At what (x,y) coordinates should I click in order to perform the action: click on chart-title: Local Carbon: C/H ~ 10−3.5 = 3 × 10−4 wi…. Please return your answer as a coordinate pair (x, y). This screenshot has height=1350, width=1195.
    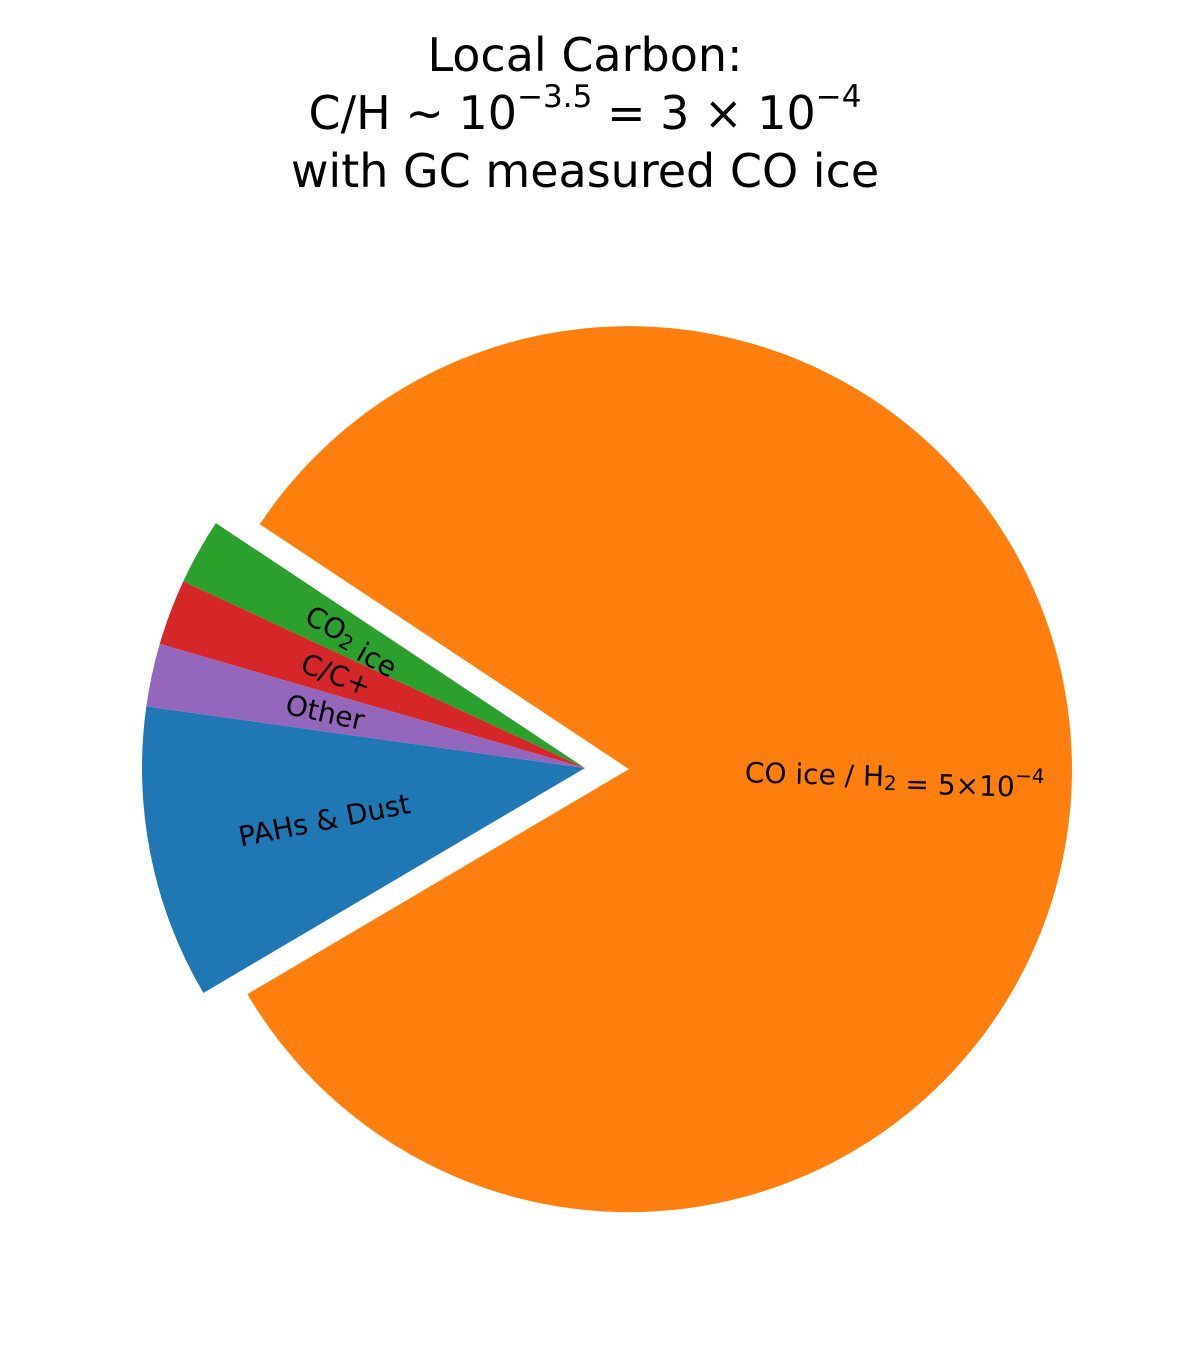
    Looking at the image, I should click on (585, 113).